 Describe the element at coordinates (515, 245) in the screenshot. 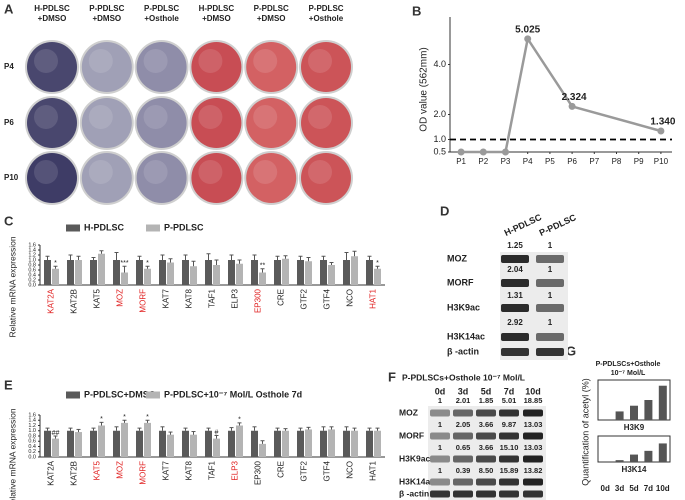

I see `band-value: 1.25` at that location.